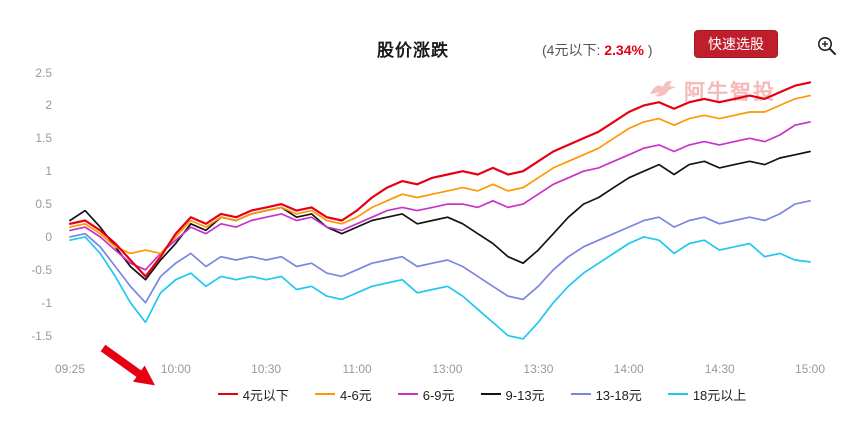  What do you see at coordinates (447, 369) in the screenshot?
I see `x-tick-label: 13:00` at bounding box center [447, 369].